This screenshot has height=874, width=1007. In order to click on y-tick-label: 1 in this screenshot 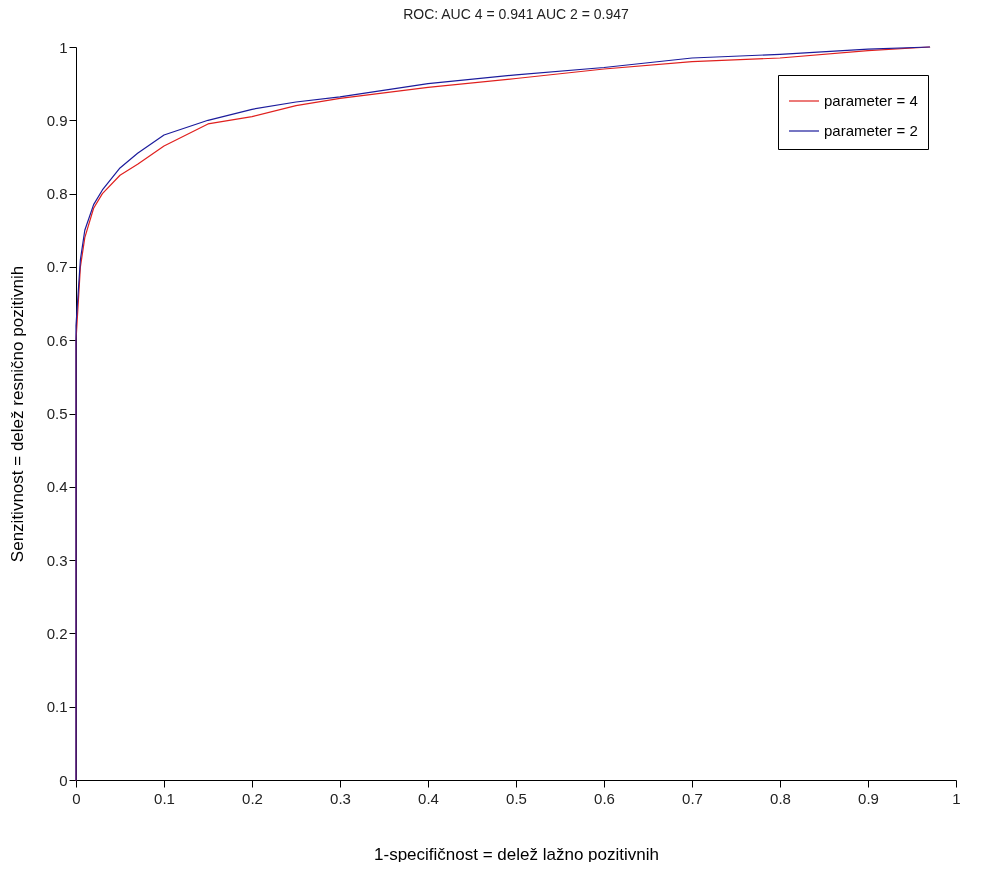, I will do `click(63, 47)`.